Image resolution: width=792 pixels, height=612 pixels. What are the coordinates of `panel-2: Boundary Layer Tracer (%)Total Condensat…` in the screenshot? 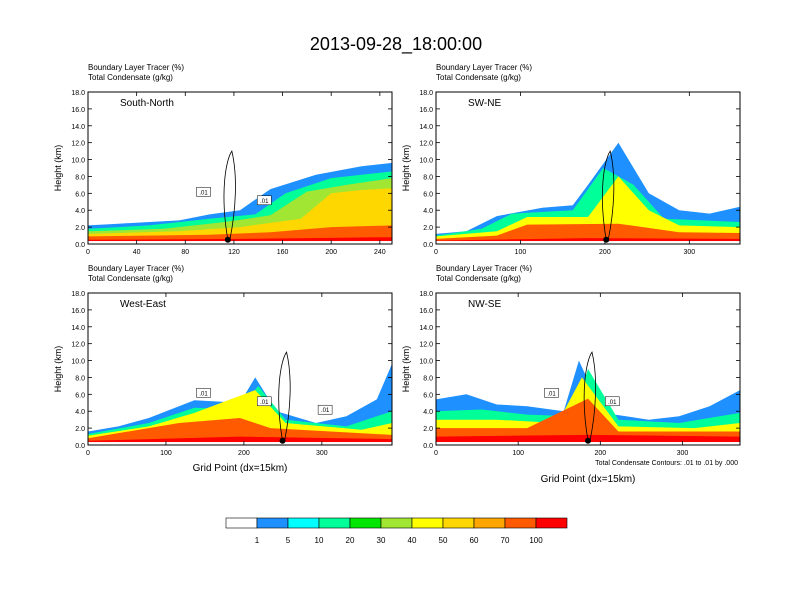 It's located at (571, 159).